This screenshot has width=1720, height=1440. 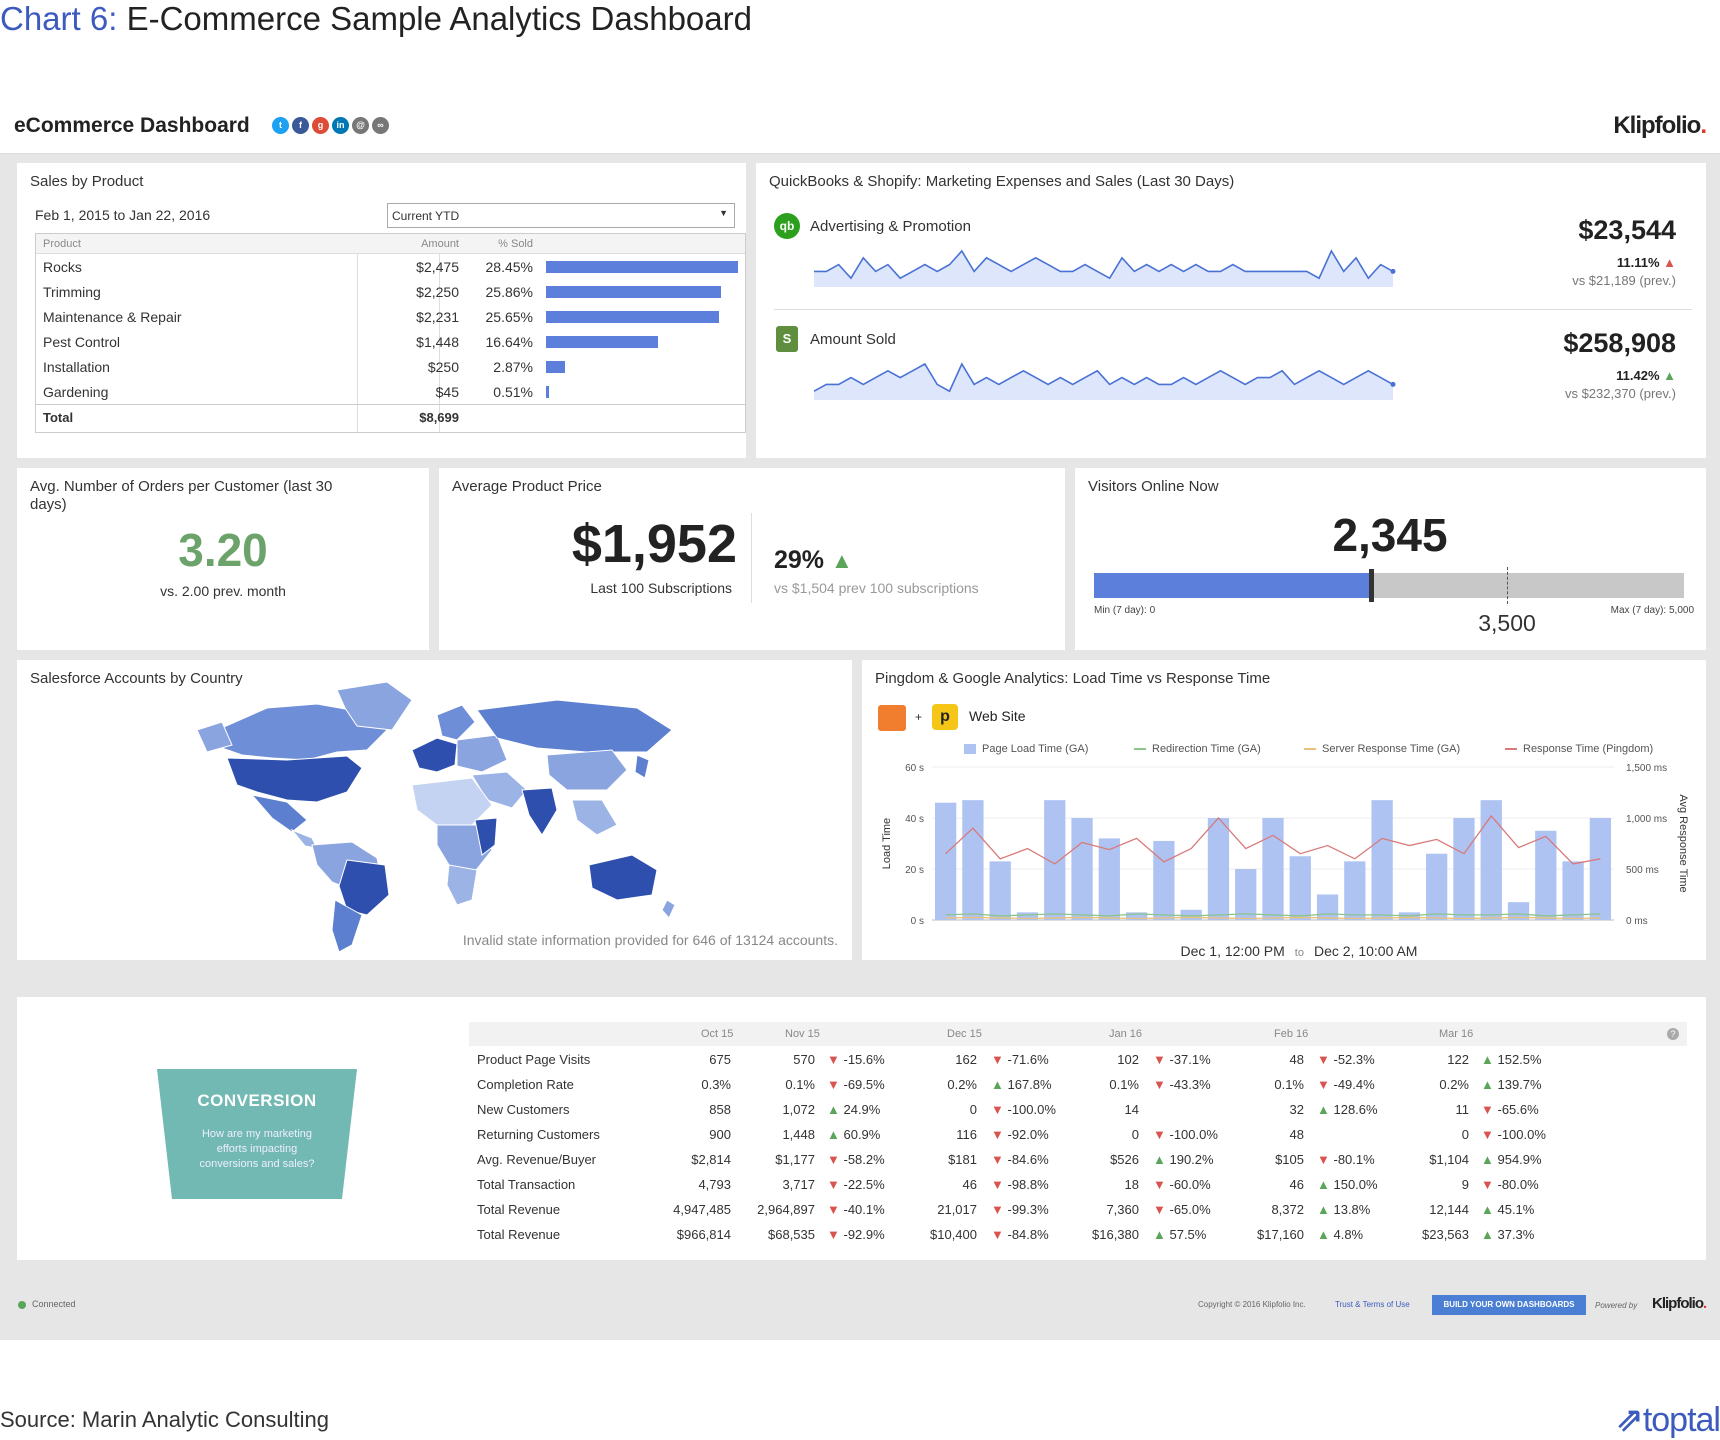 I want to click on month-header: Nov 15, so click(x=802, y=1034).